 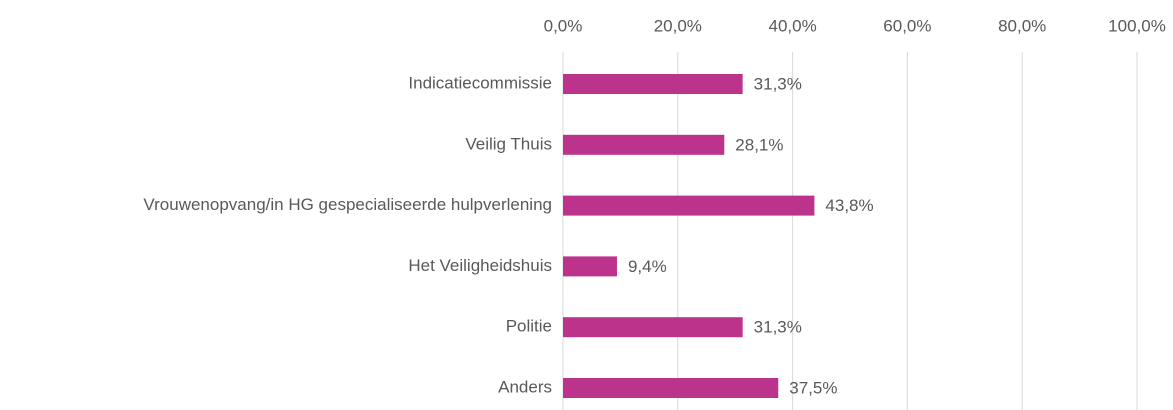 What do you see at coordinates (813, 387) in the screenshot?
I see `value-label: 37,5%` at bounding box center [813, 387].